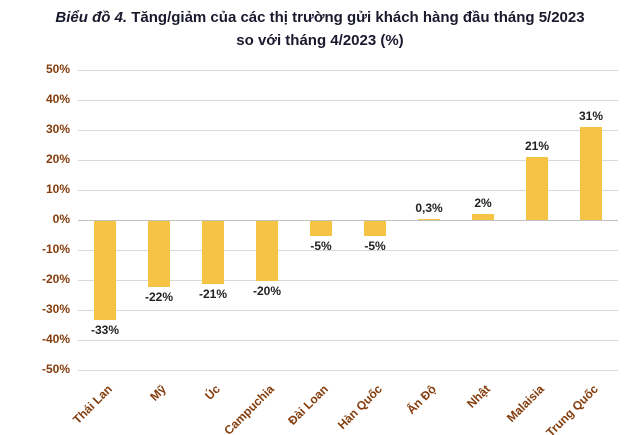 Image resolution: width=640 pixels, height=435 pixels. What do you see at coordinates (212, 294) in the screenshot?
I see `bar-value-label: -21%` at bounding box center [212, 294].